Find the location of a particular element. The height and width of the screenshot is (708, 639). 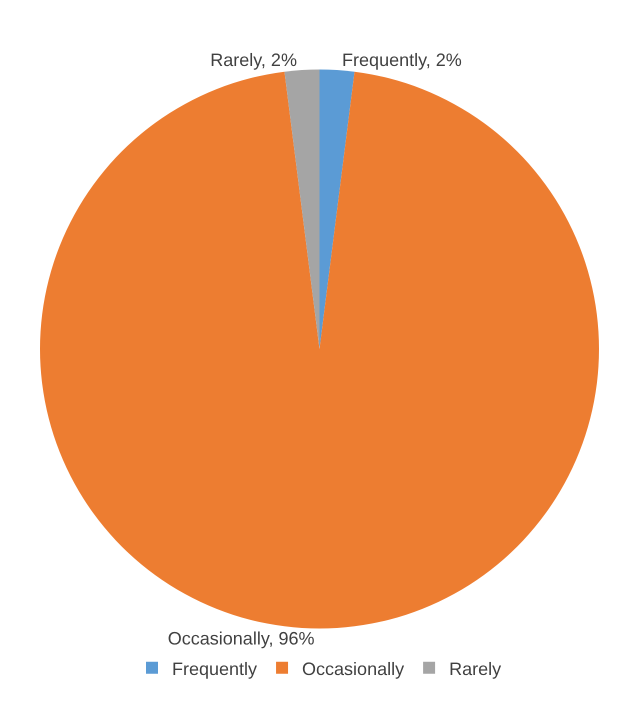

legend-label: Rarely is located at coordinates (475, 668).